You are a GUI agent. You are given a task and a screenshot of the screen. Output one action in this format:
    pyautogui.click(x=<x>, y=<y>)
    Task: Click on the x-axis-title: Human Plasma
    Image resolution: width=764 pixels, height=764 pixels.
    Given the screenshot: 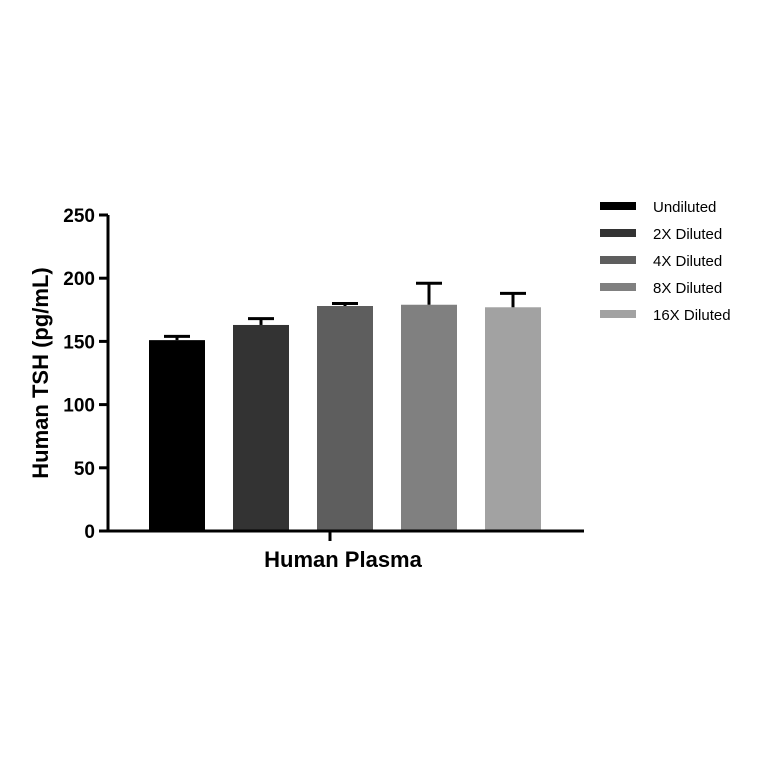 What is the action you would take?
    pyautogui.click(x=343, y=559)
    